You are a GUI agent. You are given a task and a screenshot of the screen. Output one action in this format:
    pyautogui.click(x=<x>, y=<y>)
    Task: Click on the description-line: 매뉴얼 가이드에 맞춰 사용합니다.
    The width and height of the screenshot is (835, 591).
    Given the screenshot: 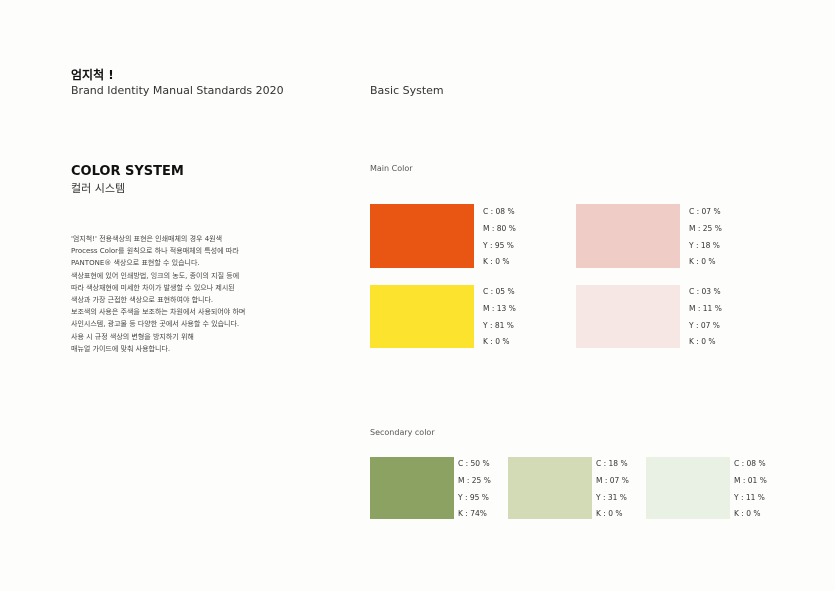 What is the action you would take?
    pyautogui.click(x=121, y=348)
    